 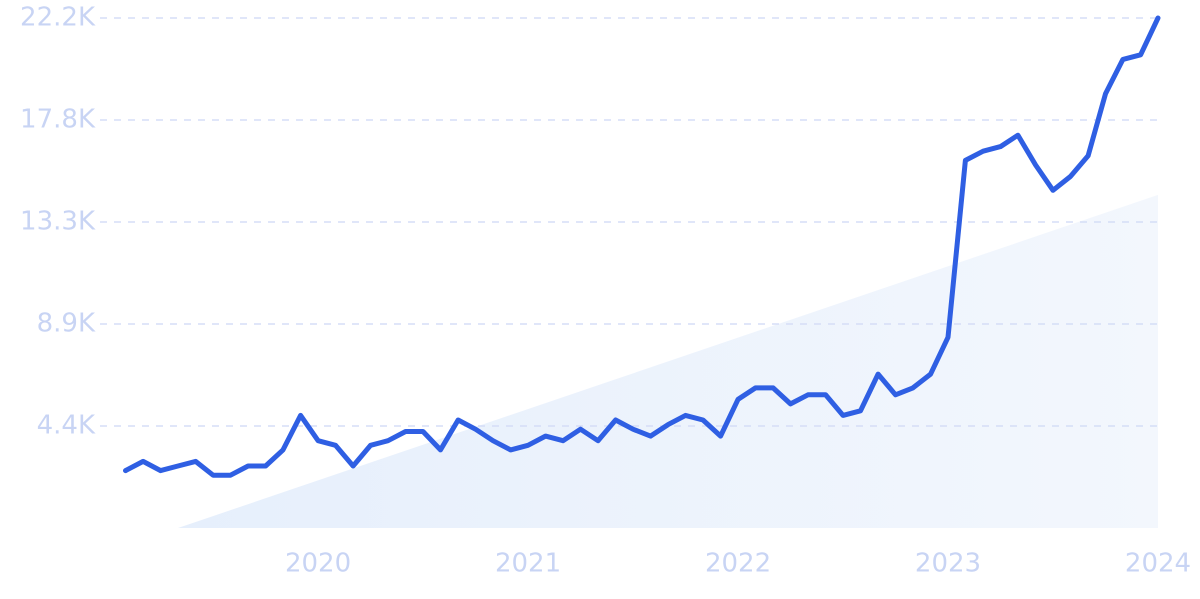 What do you see at coordinates (66, 426) in the screenshot?
I see `y-tick-label: 4.4K` at bounding box center [66, 426].